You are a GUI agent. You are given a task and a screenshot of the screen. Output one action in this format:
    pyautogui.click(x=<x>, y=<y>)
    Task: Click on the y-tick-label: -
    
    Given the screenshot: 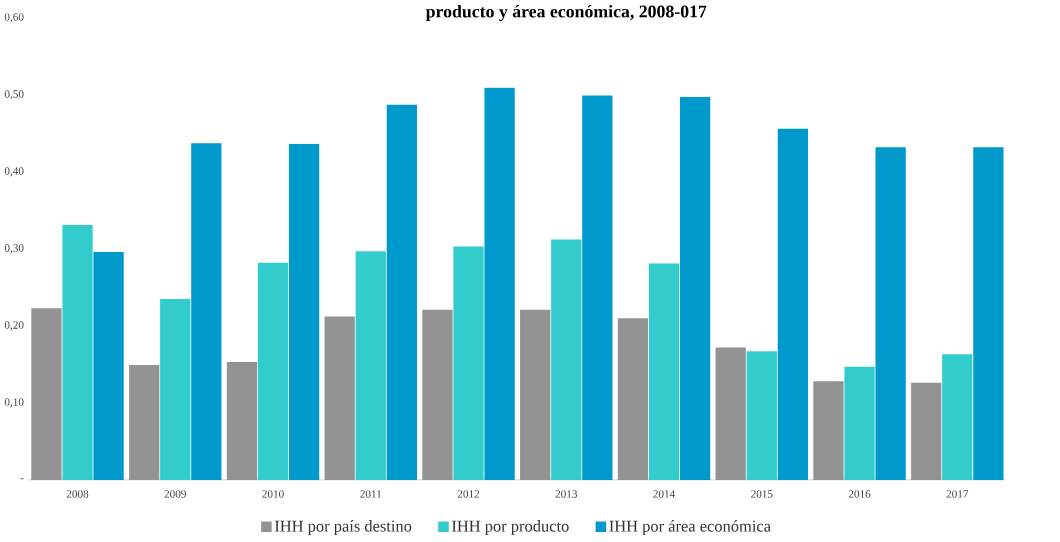 What is the action you would take?
    pyautogui.click(x=22, y=479)
    